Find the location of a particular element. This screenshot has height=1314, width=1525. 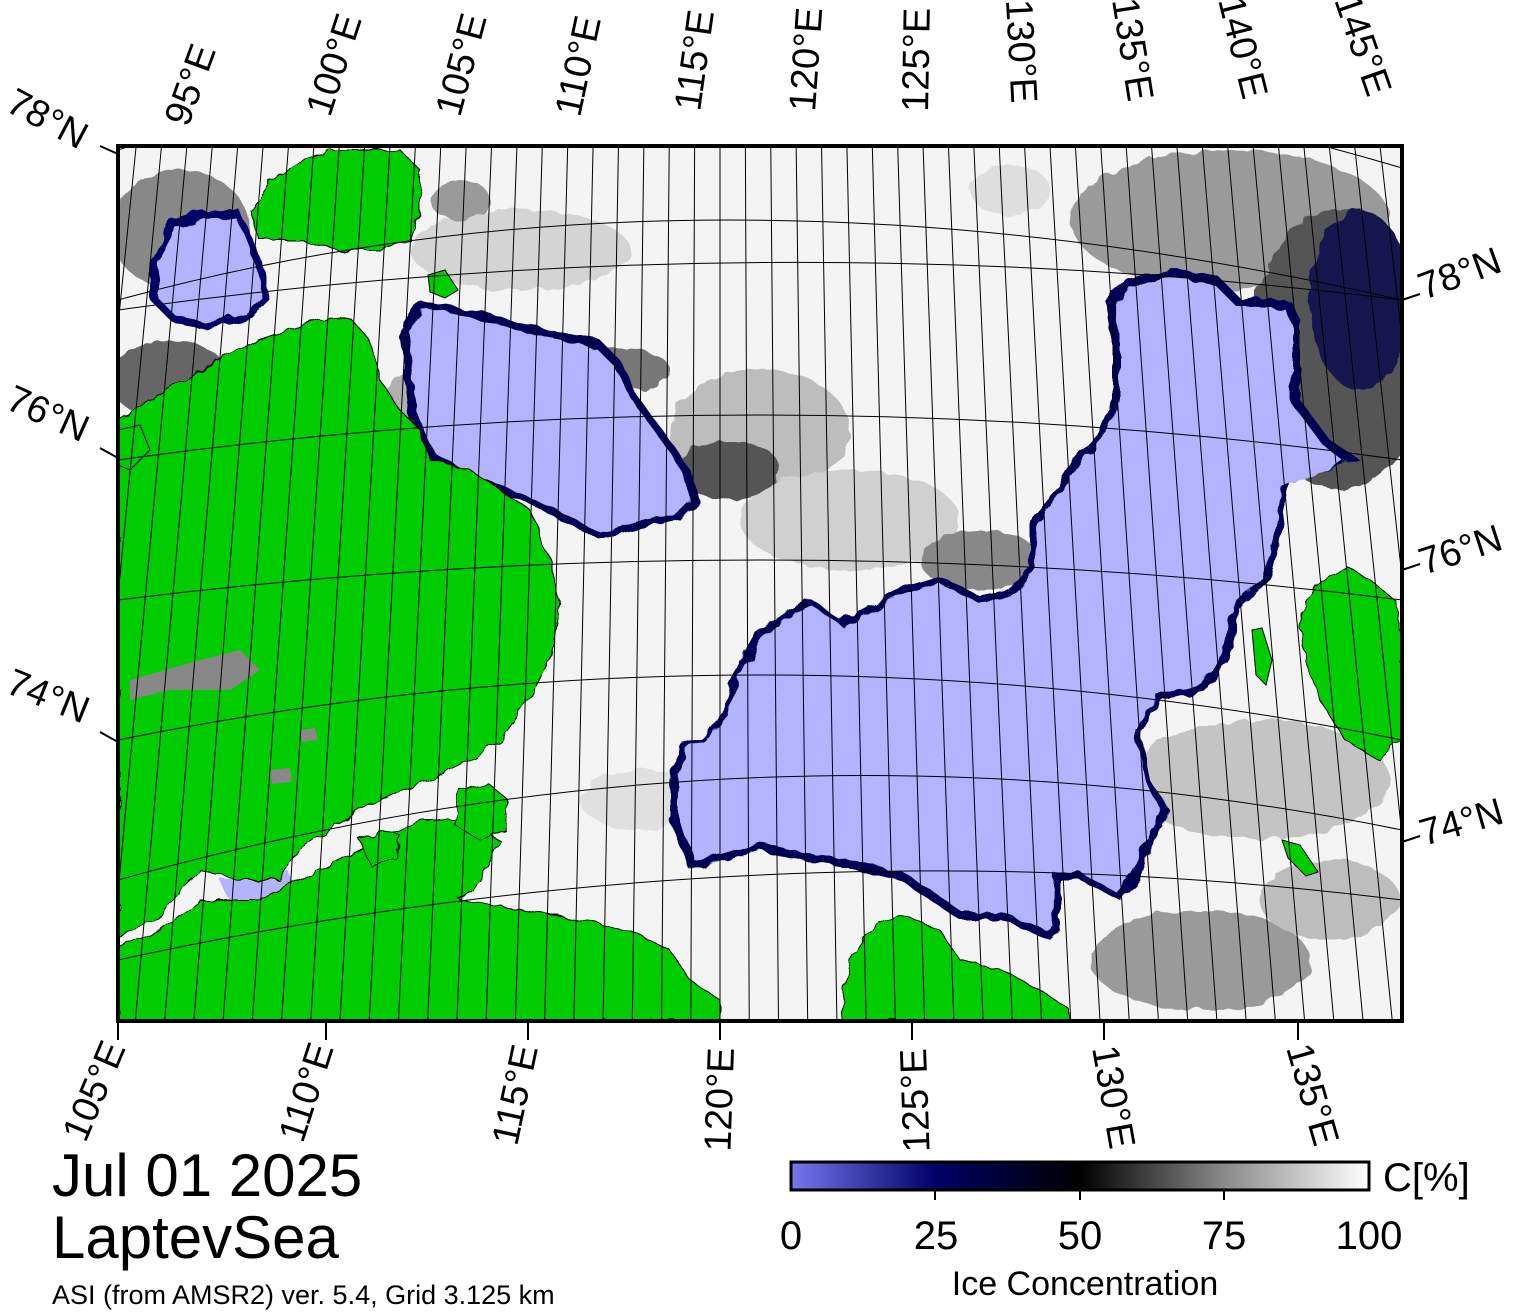

colorbar-tick-label: 75 is located at coordinates (1224, 1236).